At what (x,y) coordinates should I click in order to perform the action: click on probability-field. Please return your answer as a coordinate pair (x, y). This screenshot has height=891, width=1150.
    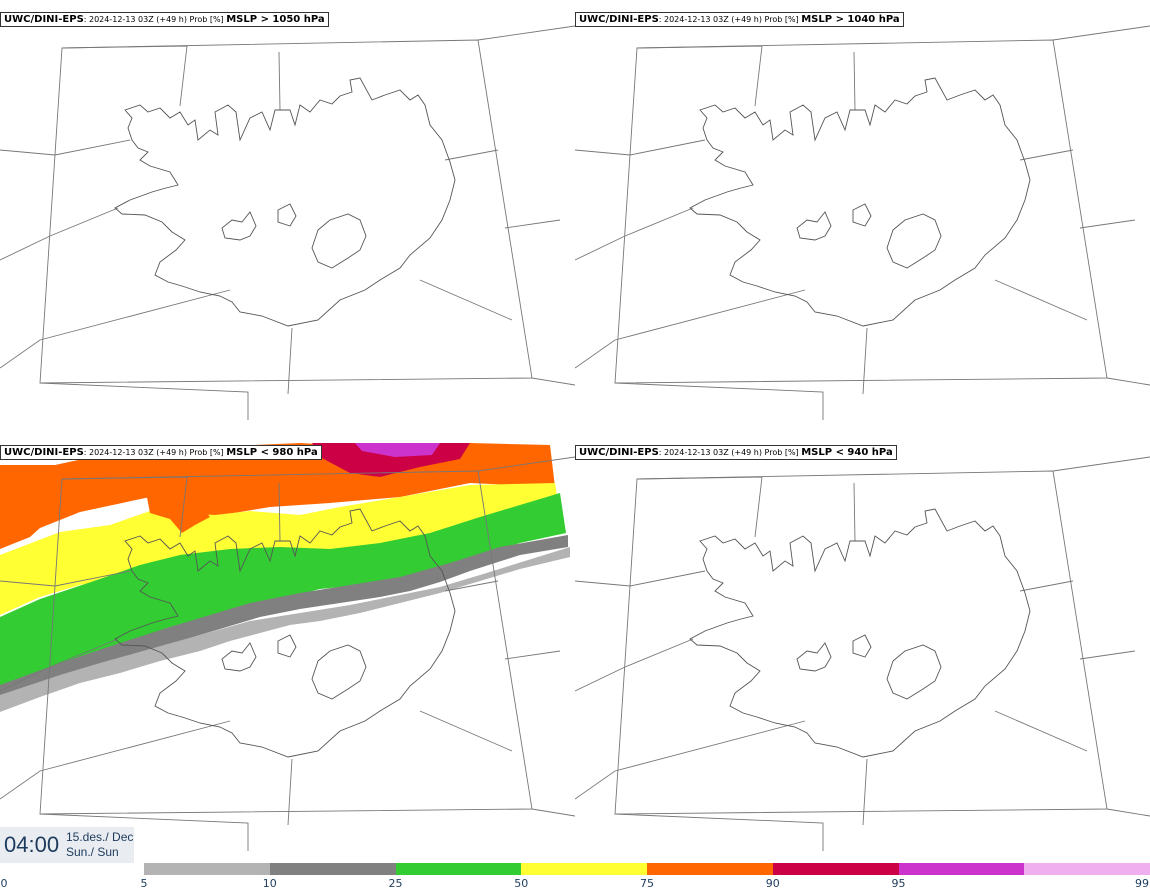
    Looking at the image, I should click on (285, 577).